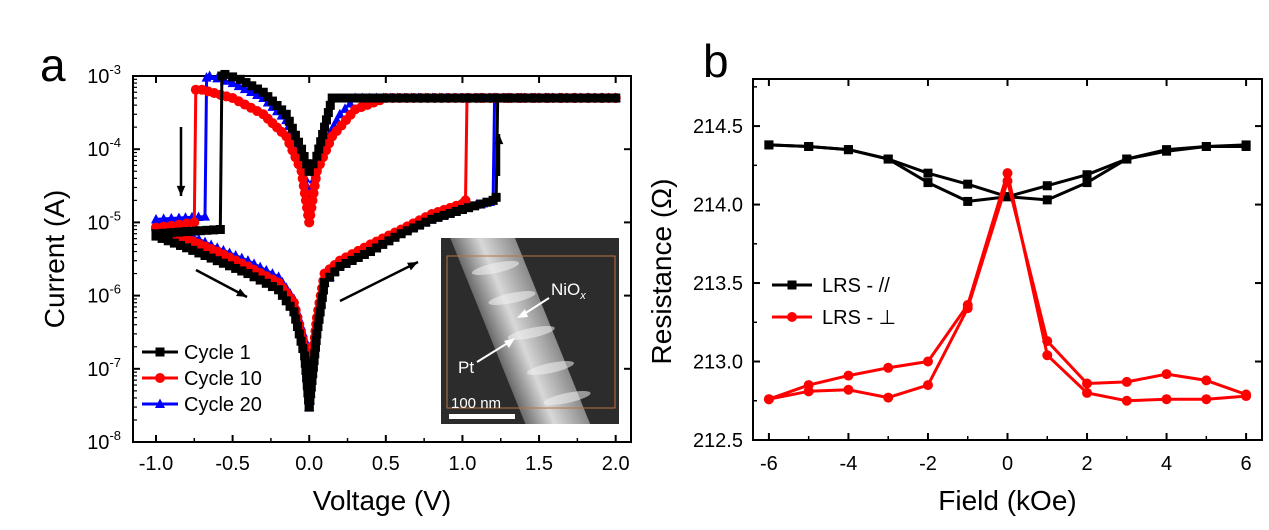  I want to click on y-tick-label-a: 10⁻³, so click(104, 75).